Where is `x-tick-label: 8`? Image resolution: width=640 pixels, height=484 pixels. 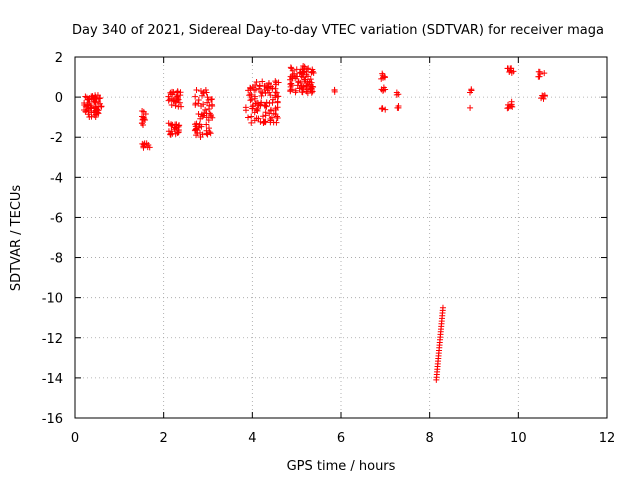
x-tick-label: 8 is located at coordinates (430, 438).